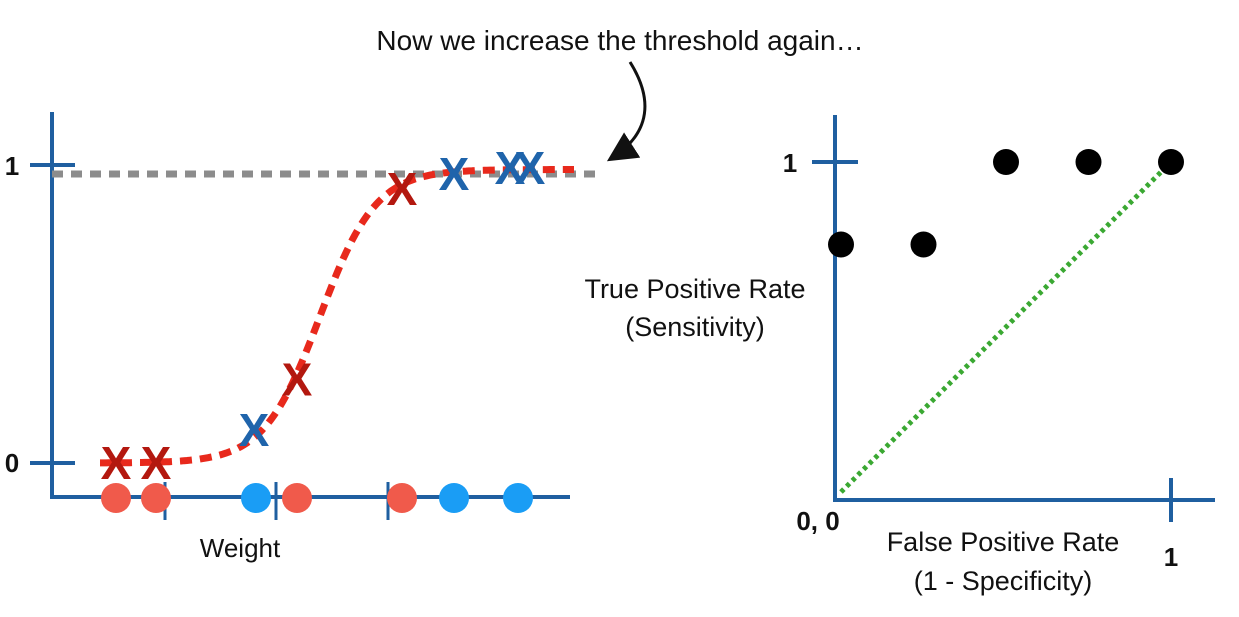 The height and width of the screenshot is (617, 1239). What do you see at coordinates (817, 521) in the screenshot?
I see `roc-origin-label: 0, 0` at bounding box center [817, 521].